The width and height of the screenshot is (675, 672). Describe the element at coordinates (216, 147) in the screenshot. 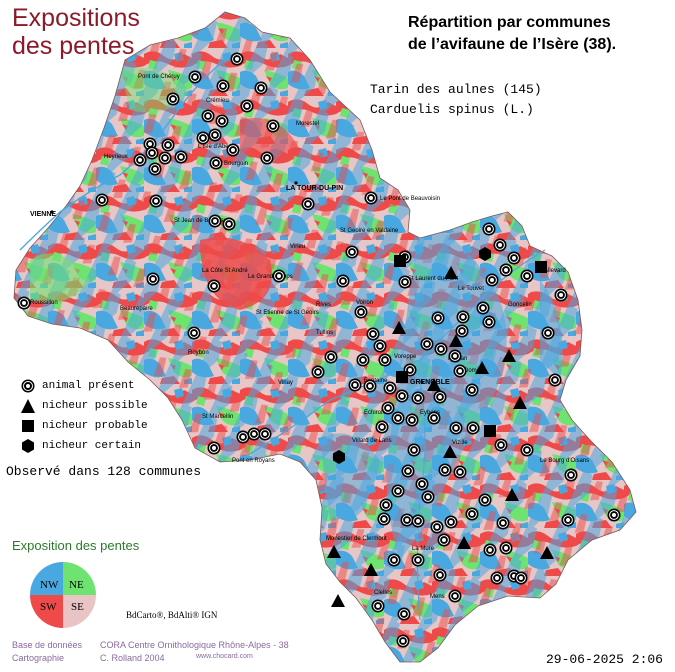

I see `label-lisle-dabeau: L'Isle d'Abeau` at that location.